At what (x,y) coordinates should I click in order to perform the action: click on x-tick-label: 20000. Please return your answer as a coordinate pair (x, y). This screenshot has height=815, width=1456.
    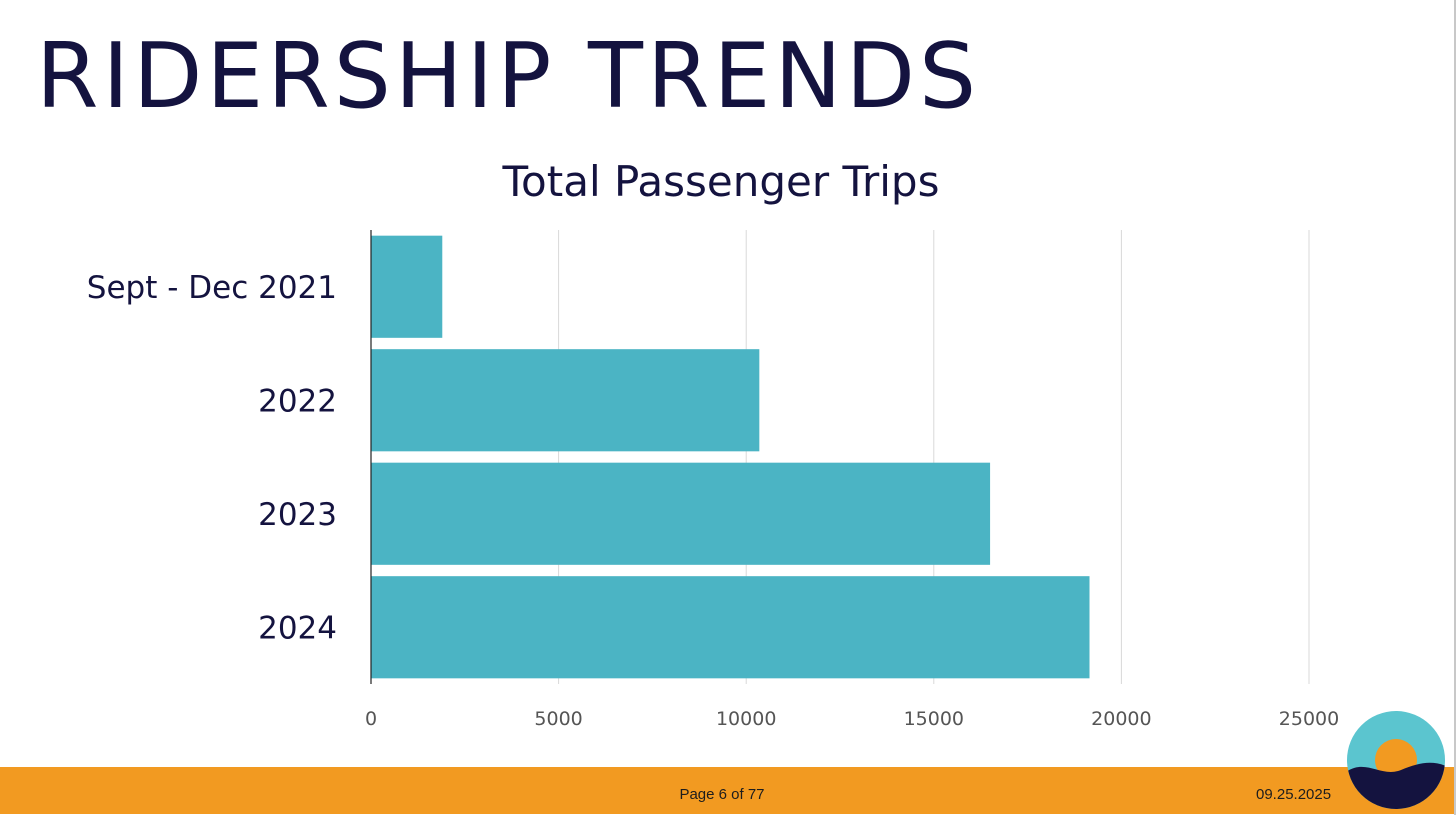
    Looking at the image, I should click on (1121, 719).